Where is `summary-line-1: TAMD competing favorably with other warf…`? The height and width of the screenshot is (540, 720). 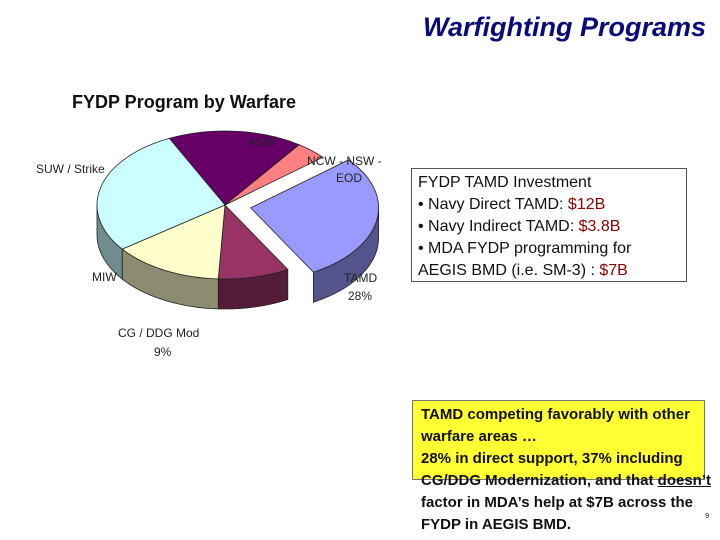 summary-line-1: TAMD competing favorably with other warf… is located at coordinates (555, 425).